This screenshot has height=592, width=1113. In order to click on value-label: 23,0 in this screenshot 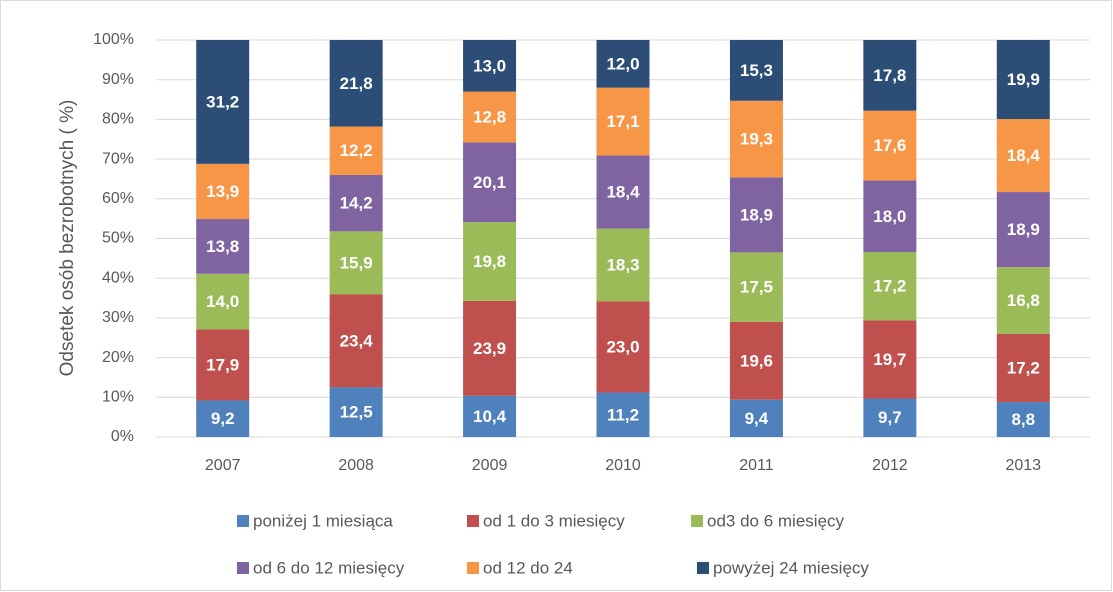, I will do `click(622, 346)`.